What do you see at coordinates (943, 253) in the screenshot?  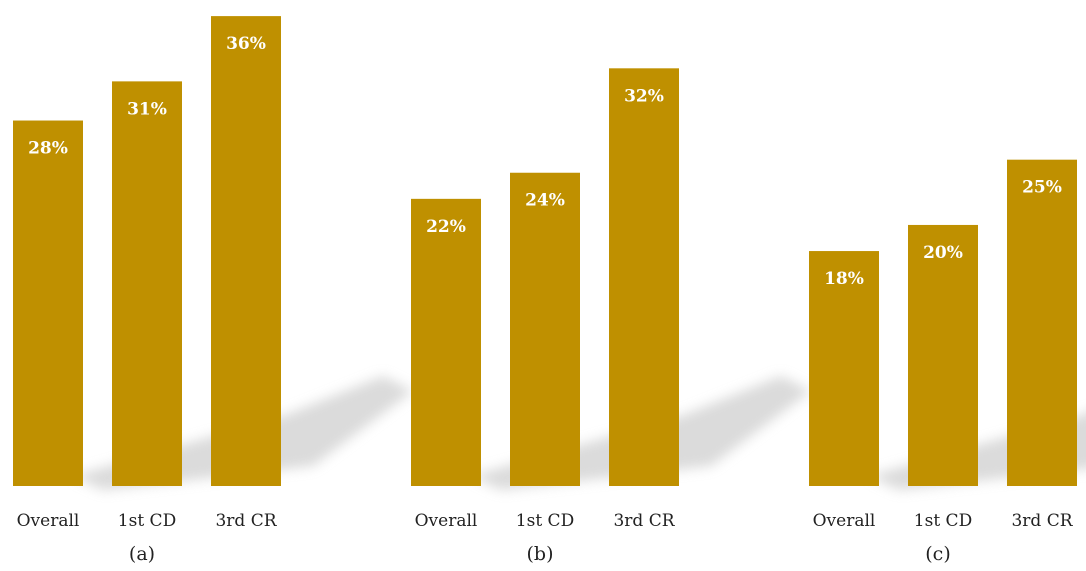 I see `bar-value-label: 20%` at bounding box center [943, 253].